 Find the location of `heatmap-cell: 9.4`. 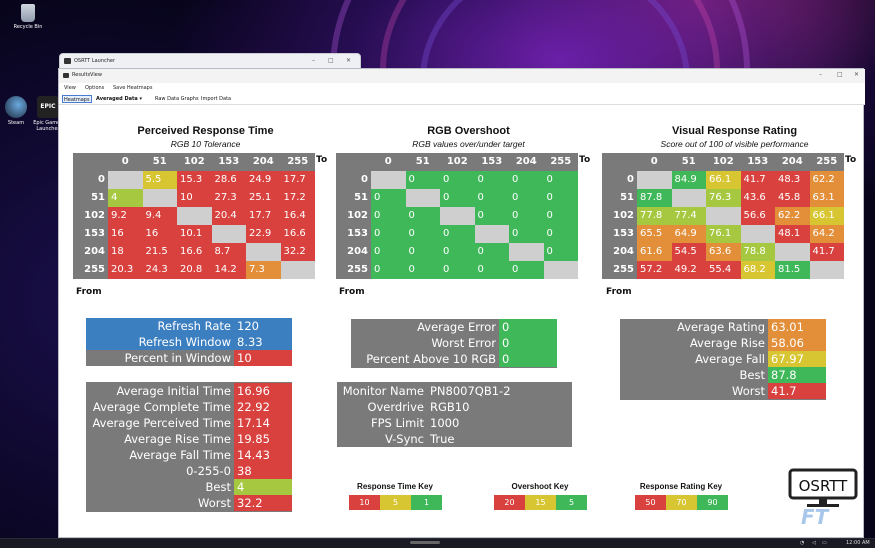

heatmap-cell: 9.4 is located at coordinates (159, 216).